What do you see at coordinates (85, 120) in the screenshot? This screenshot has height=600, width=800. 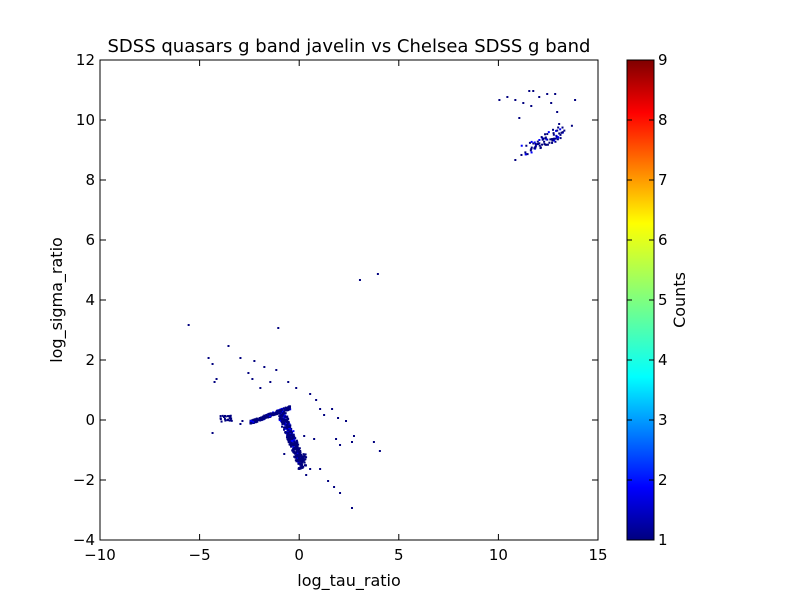 I see `y-tick-label: 10` at bounding box center [85, 120].